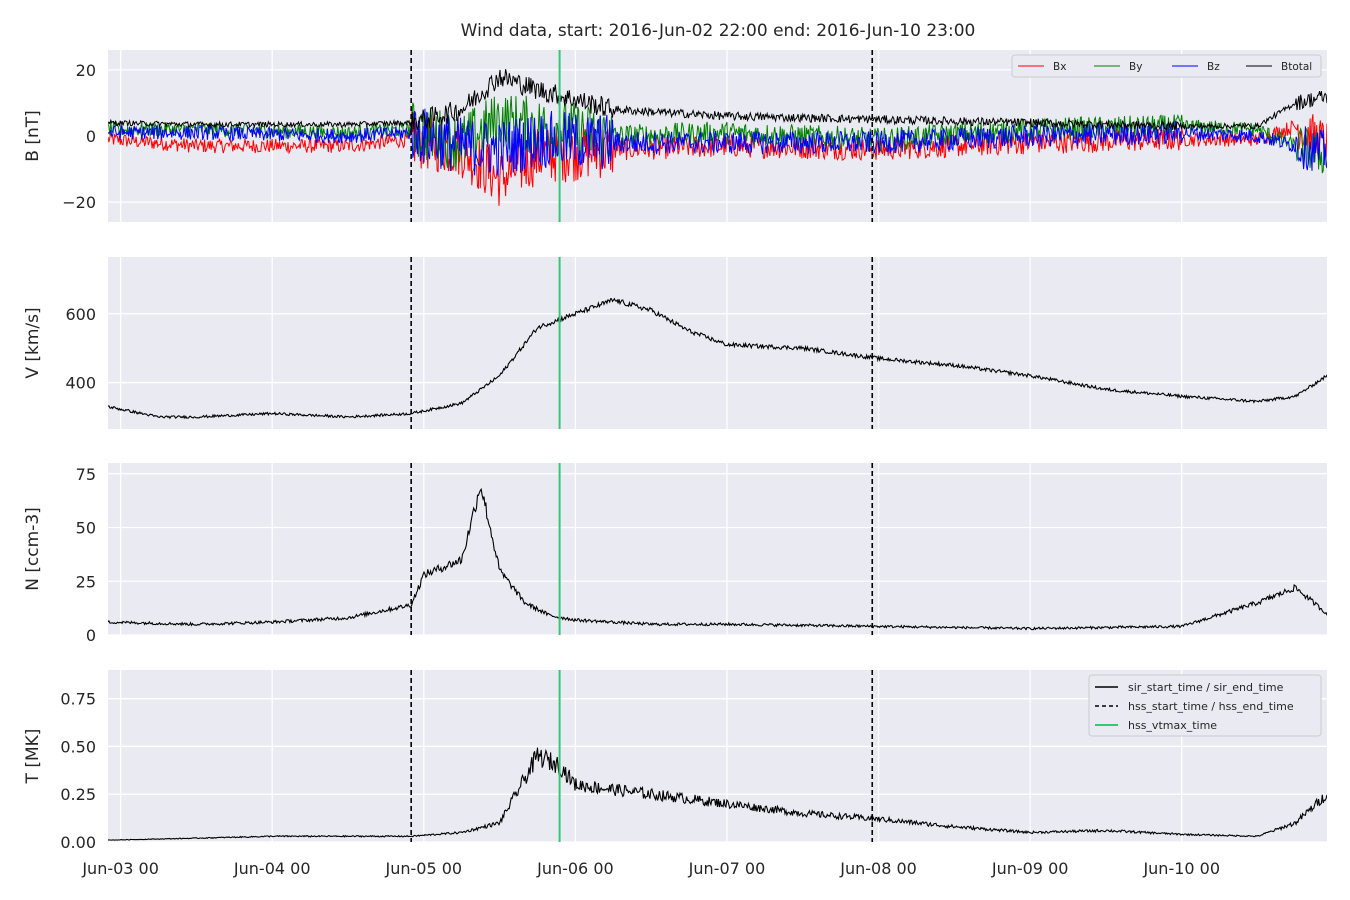  Describe the element at coordinates (272, 868) in the screenshot. I see `x-tick-label: Jun-04 00` at that location.